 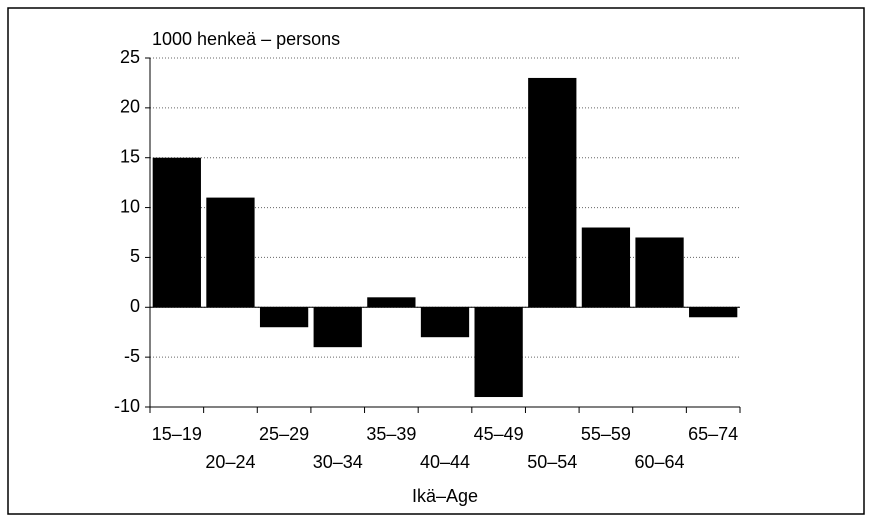 What do you see at coordinates (445, 496) in the screenshot?
I see `x-axis-label: Ikä–Age` at bounding box center [445, 496].